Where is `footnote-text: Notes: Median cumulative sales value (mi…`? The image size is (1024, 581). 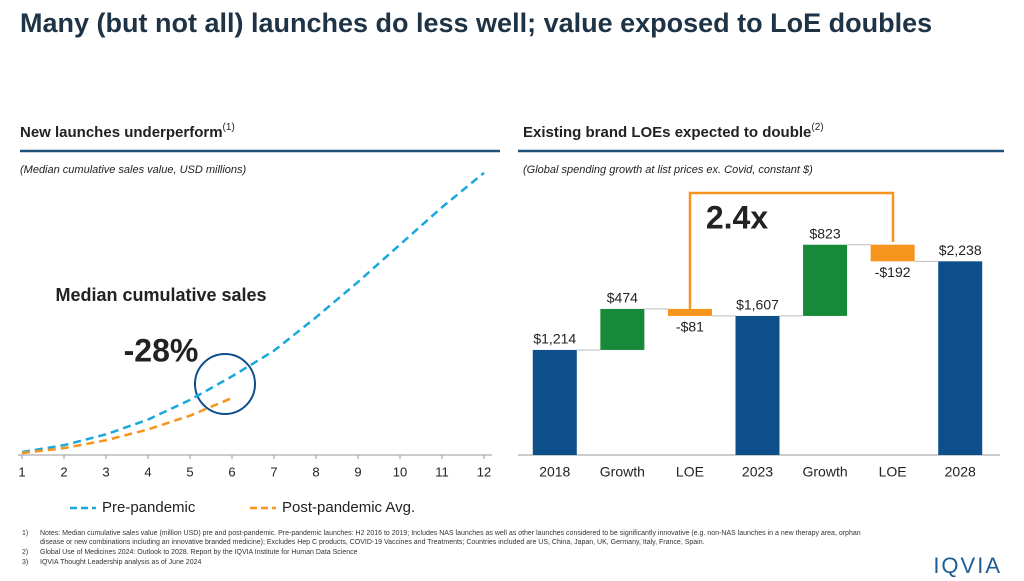 footnote-text: Notes: Median cumulative sales value (mi… is located at coordinates (450, 538).